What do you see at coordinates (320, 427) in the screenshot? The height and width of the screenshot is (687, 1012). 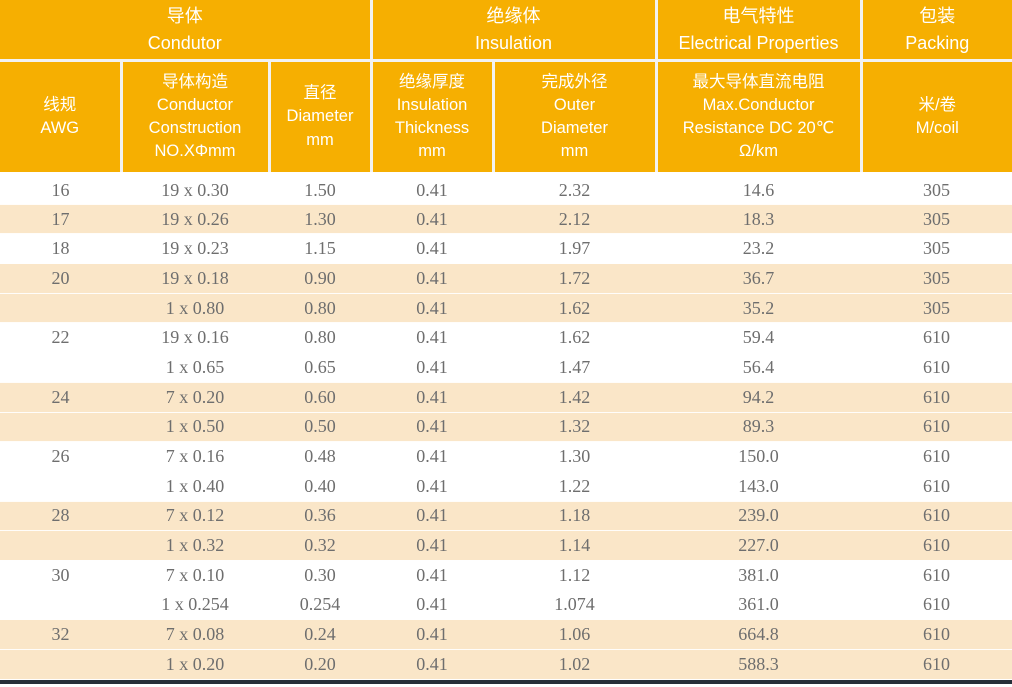 I see `cell-diameter: 0.50` at bounding box center [320, 427].